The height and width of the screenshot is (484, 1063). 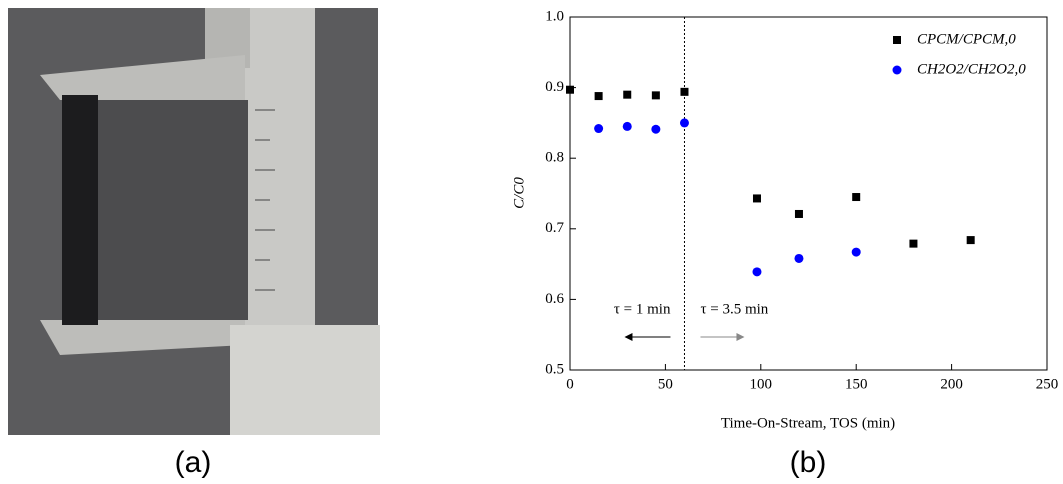 What do you see at coordinates (951, 384) in the screenshot?
I see `x-tick-label: 200` at bounding box center [951, 384].